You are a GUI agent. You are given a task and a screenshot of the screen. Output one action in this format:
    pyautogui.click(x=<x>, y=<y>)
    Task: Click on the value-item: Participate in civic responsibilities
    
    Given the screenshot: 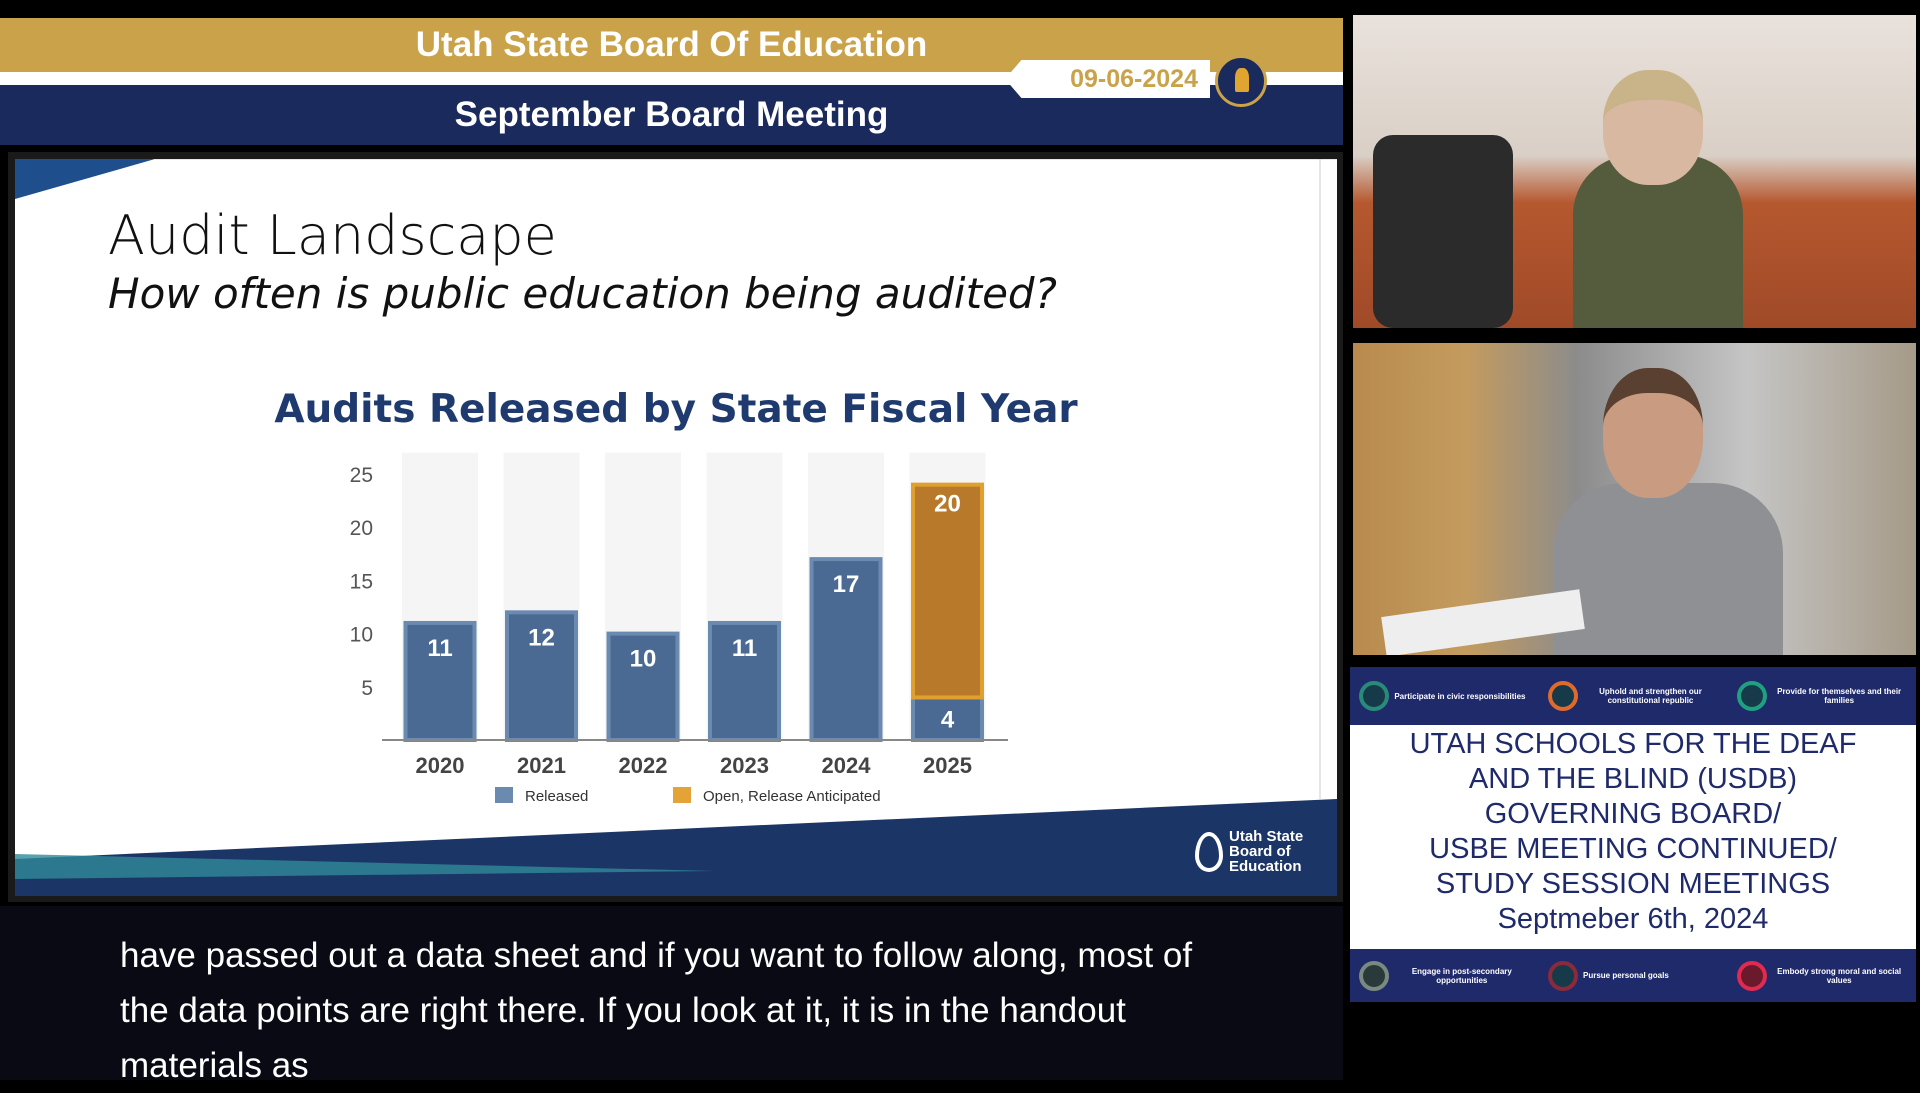 What is the action you would take?
    pyautogui.click(x=1444, y=696)
    